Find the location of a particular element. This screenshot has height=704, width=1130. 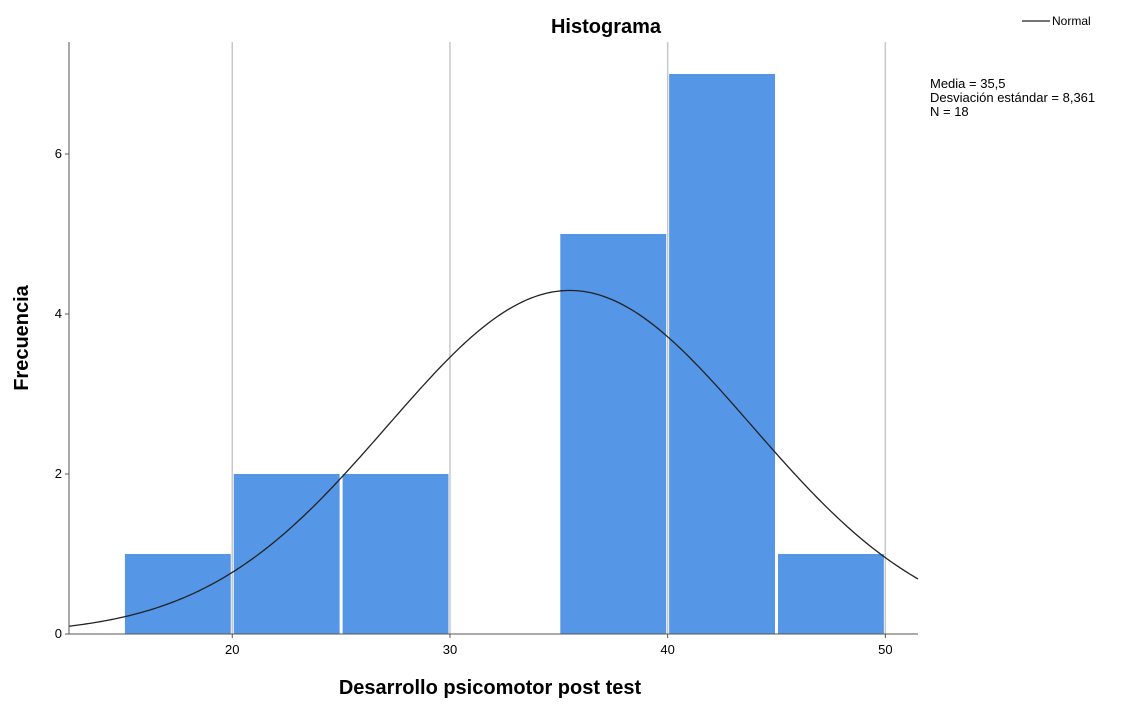

y-tick-label-0: 0 is located at coordinates (58, 633).